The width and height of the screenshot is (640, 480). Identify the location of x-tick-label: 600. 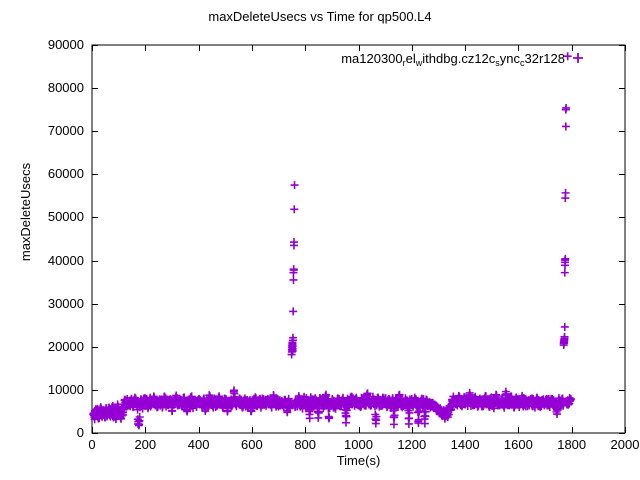
(252, 444).